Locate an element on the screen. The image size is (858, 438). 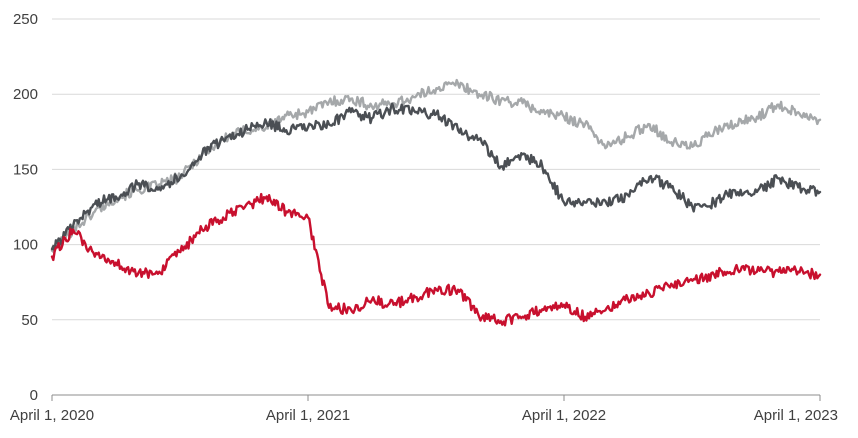
y-tick-label: 150 is located at coordinates (25, 169).